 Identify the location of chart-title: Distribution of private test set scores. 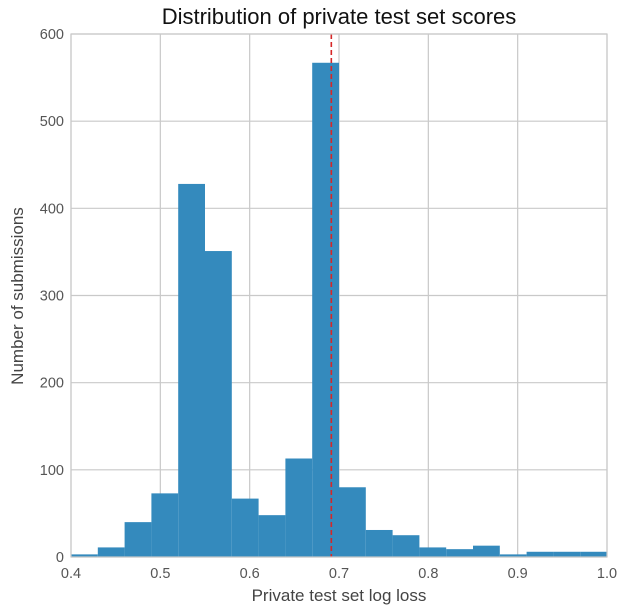
(339, 16).